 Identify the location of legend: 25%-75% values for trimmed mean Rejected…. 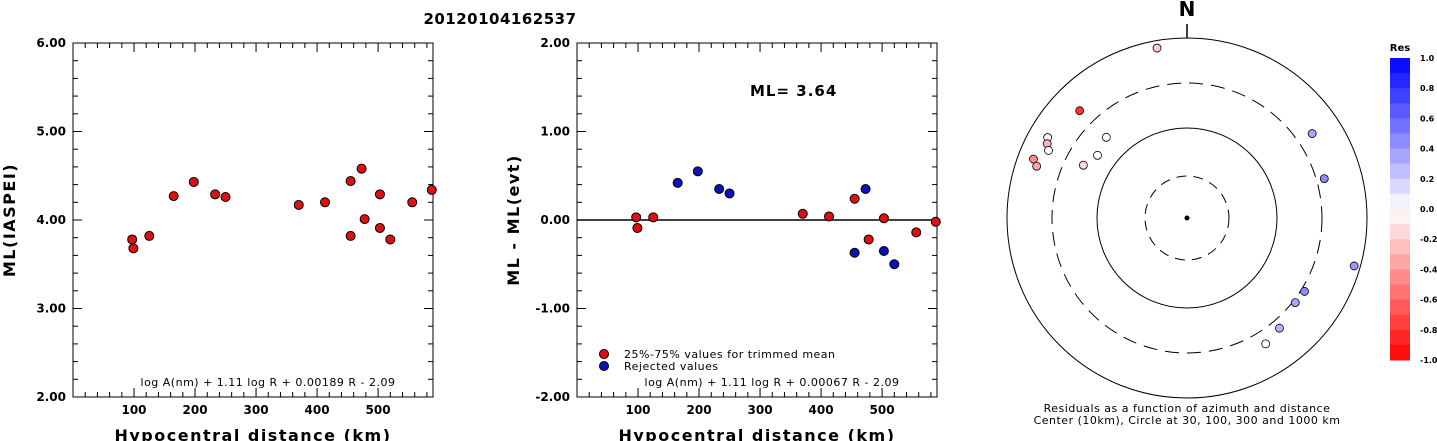
(717, 360).